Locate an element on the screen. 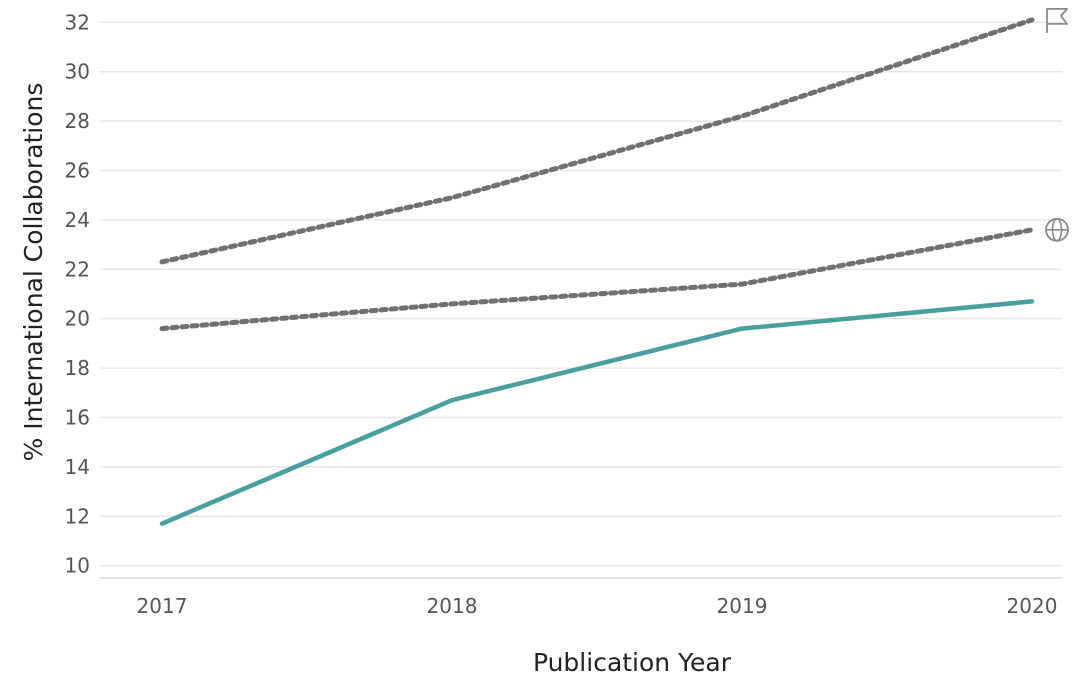 This screenshot has height=677, width=1077. x-axis-ticks: 2017 2018 2019 2020 is located at coordinates (597, 606).